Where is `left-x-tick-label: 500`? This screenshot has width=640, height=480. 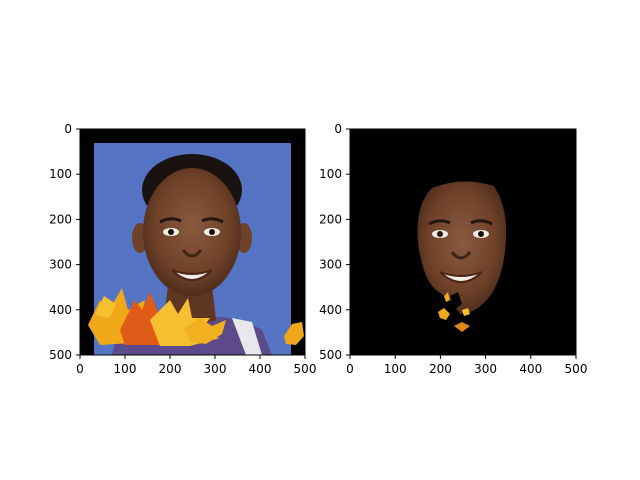
left-x-tick-label: 500 is located at coordinates (305, 369).